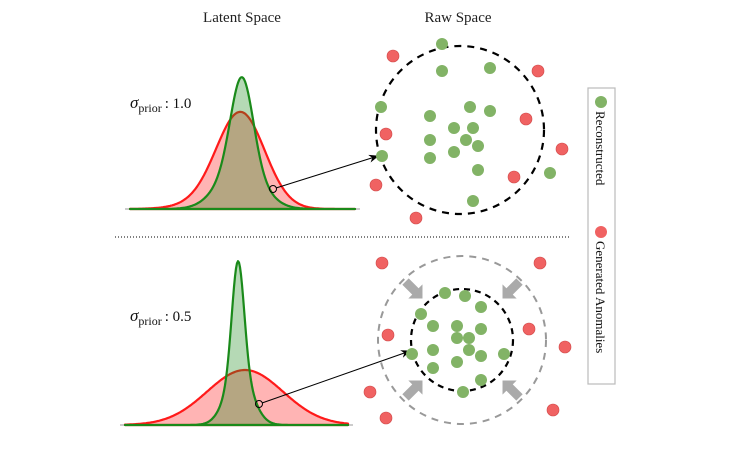 This screenshot has height=450, width=738. Describe the element at coordinates (600, 148) in the screenshot. I see `reconstructed-legend-label: Reconstructed` at that location.